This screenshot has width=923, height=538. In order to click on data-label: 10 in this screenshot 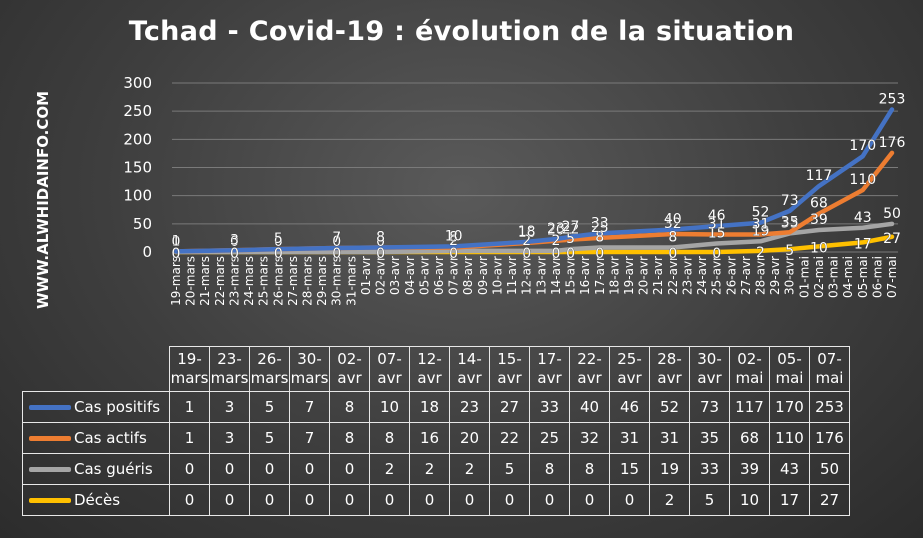, I will do `click(819, 248)`.